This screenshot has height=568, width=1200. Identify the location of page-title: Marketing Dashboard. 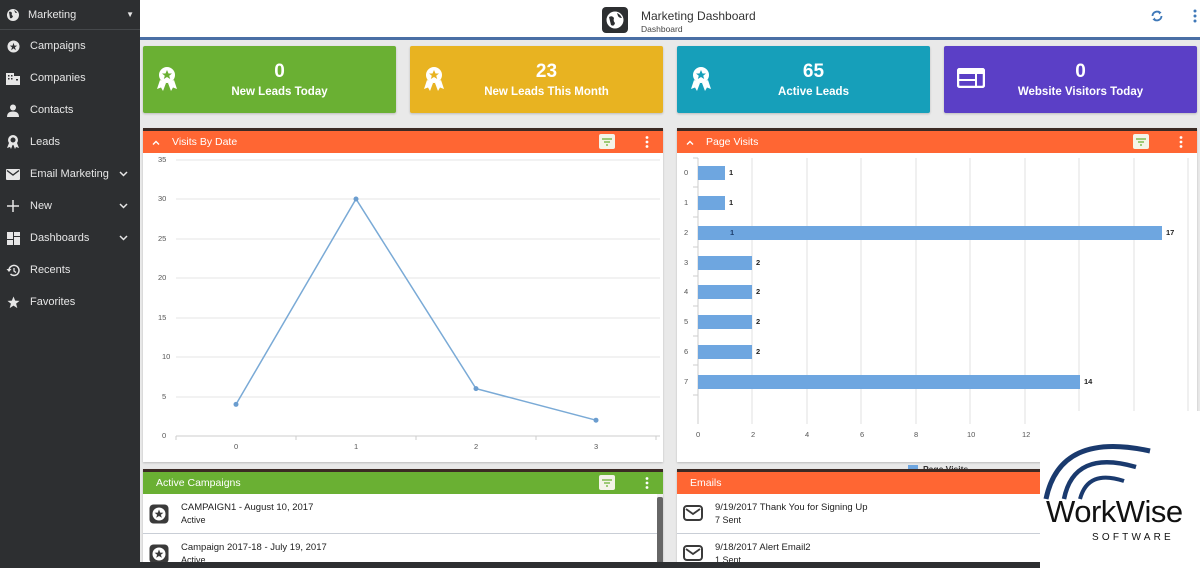
(698, 16).